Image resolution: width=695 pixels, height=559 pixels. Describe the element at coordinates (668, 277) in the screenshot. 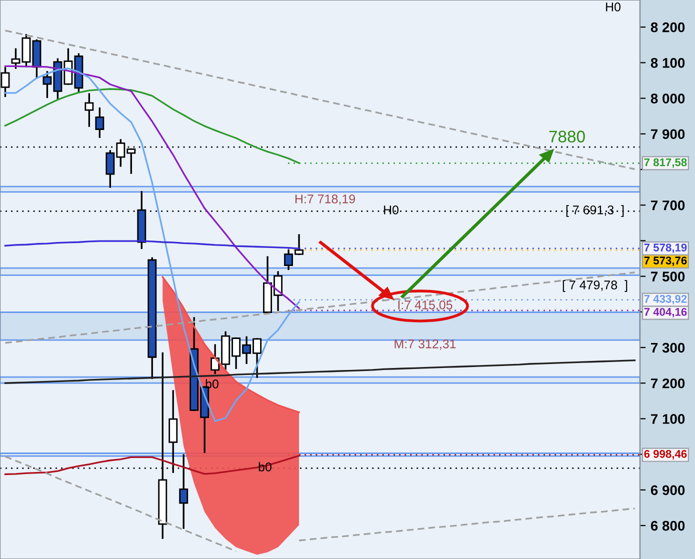

I see `y-tick-label: 7 500` at that location.